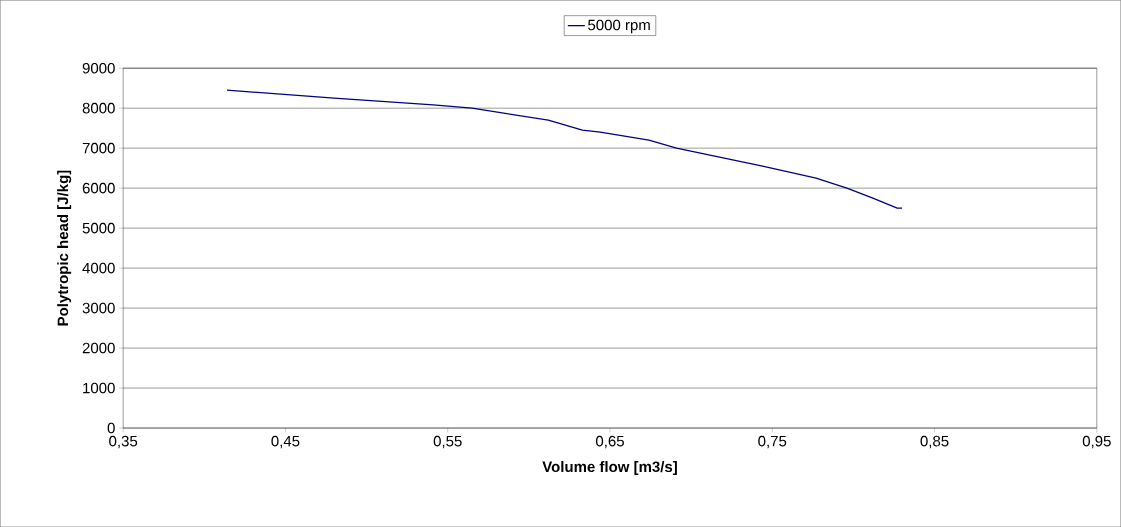 This screenshot has width=1121, height=527. I want to click on y-tick-label: 4000, so click(98, 268).